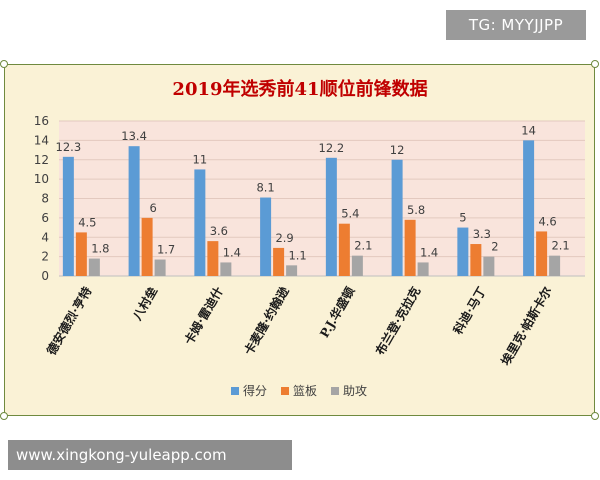  Describe the element at coordinates (305, 390) in the screenshot. I see `legend-label: 篮板` at that location.